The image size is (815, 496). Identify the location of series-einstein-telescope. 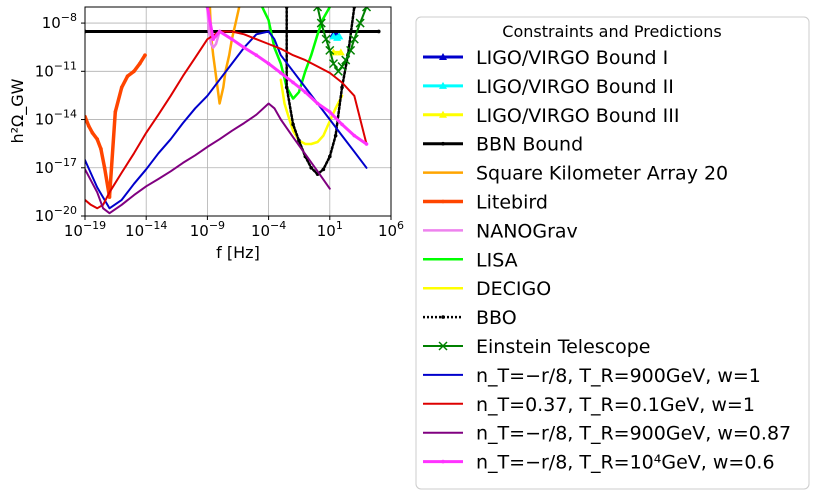
(342, 41).